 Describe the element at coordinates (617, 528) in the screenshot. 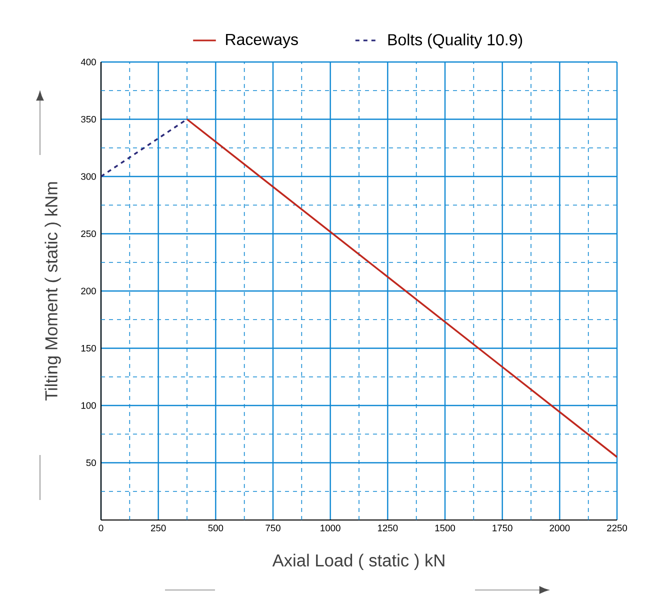

I see `x-tick-label: 2250` at that location.